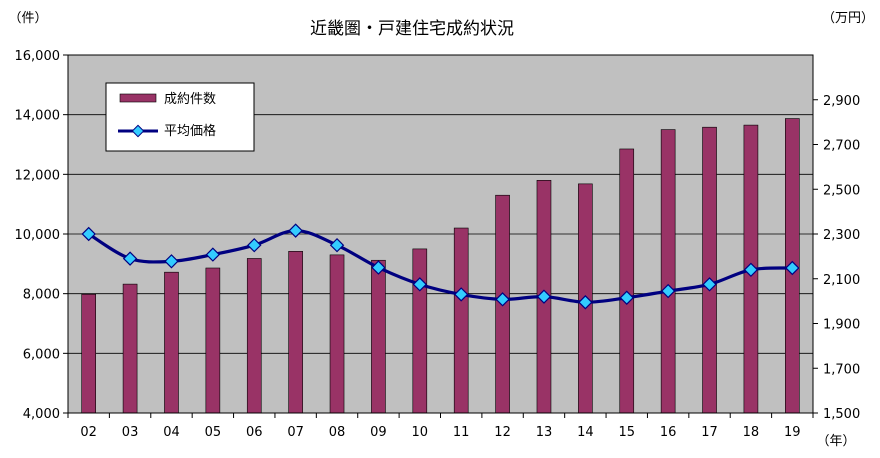 This screenshot has width=880, height=458. What do you see at coordinates (38, 116) in the screenshot?
I see `left-tick-label: 14,000` at bounding box center [38, 116].